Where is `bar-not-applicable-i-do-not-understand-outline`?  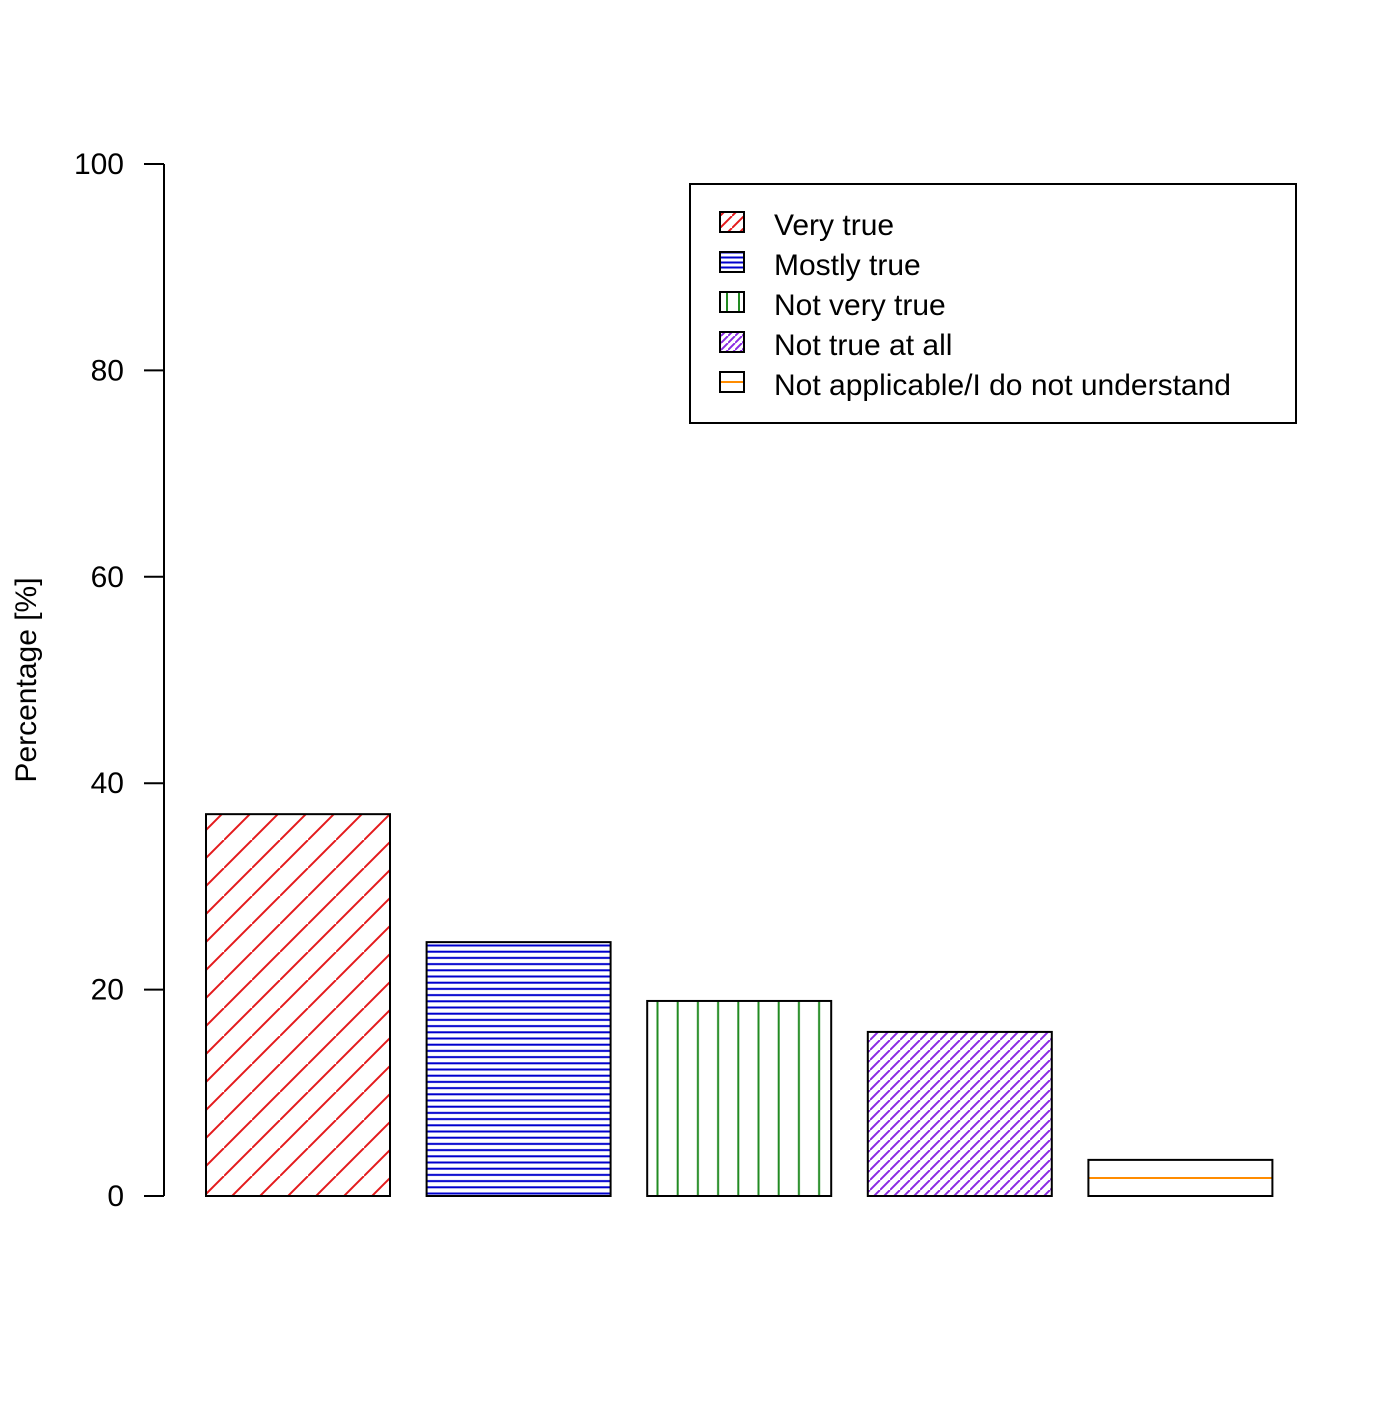 bar-not-applicable-i-do-not-understand-outline is located at coordinates (1180, 1178).